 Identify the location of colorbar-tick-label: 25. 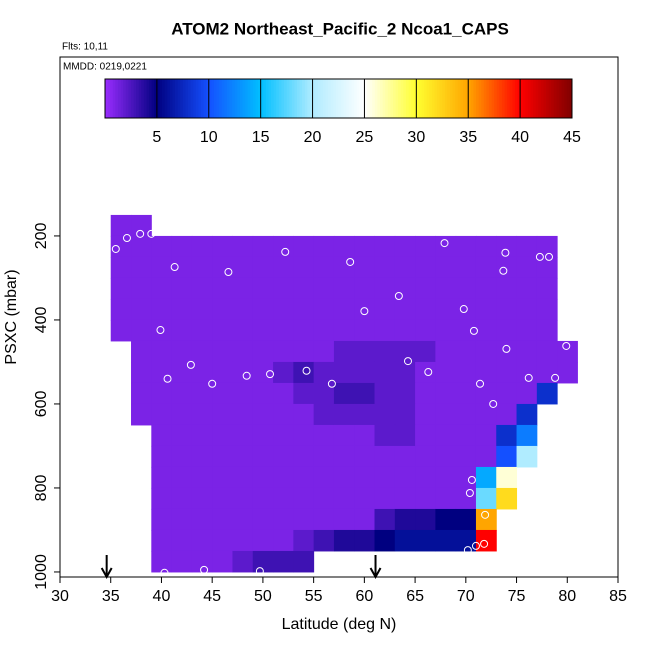
(365, 137).